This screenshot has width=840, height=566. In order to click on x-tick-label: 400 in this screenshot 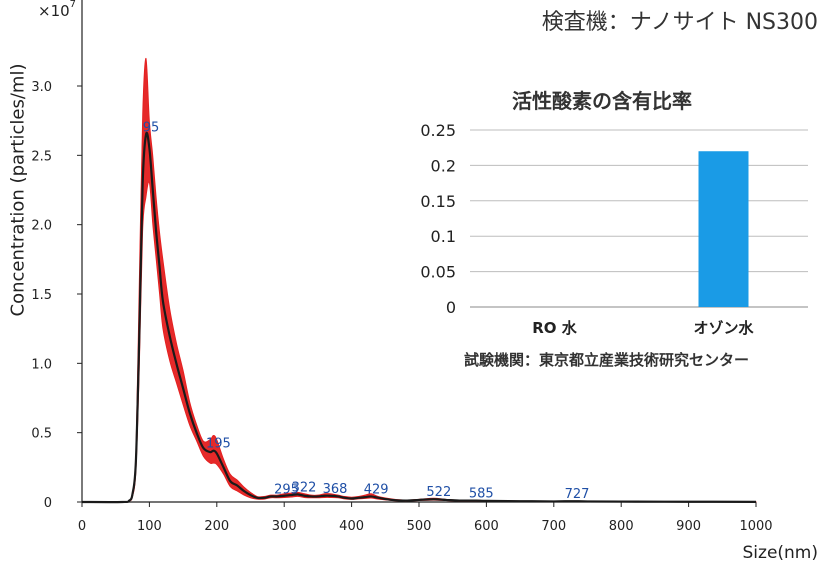, I will do `click(351, 526)`.